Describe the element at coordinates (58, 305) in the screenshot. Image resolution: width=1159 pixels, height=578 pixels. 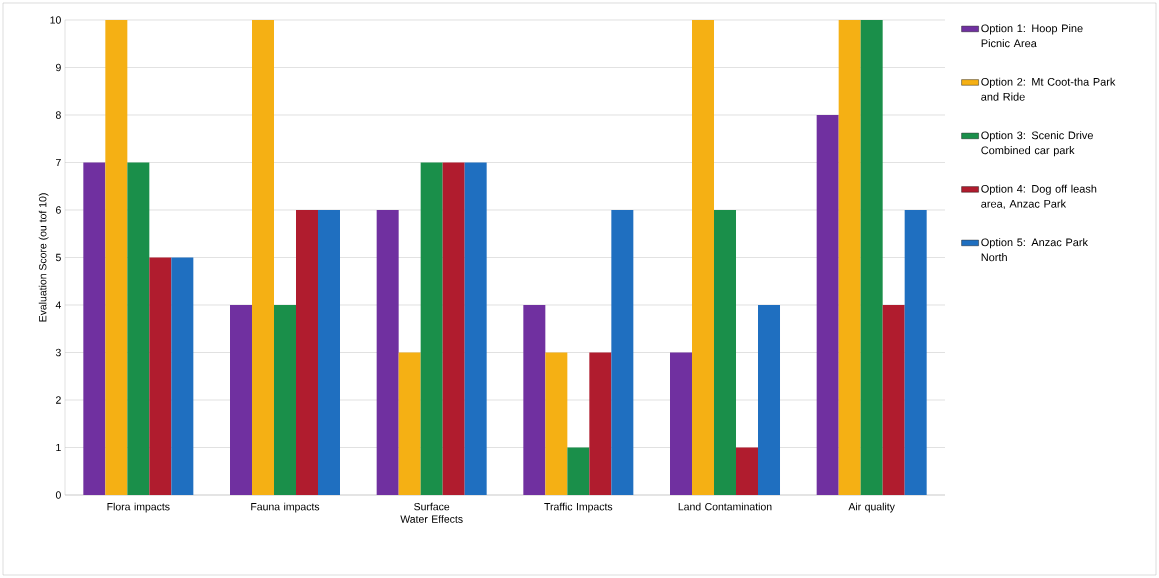
I see `y-tick-label: 4` at that location.